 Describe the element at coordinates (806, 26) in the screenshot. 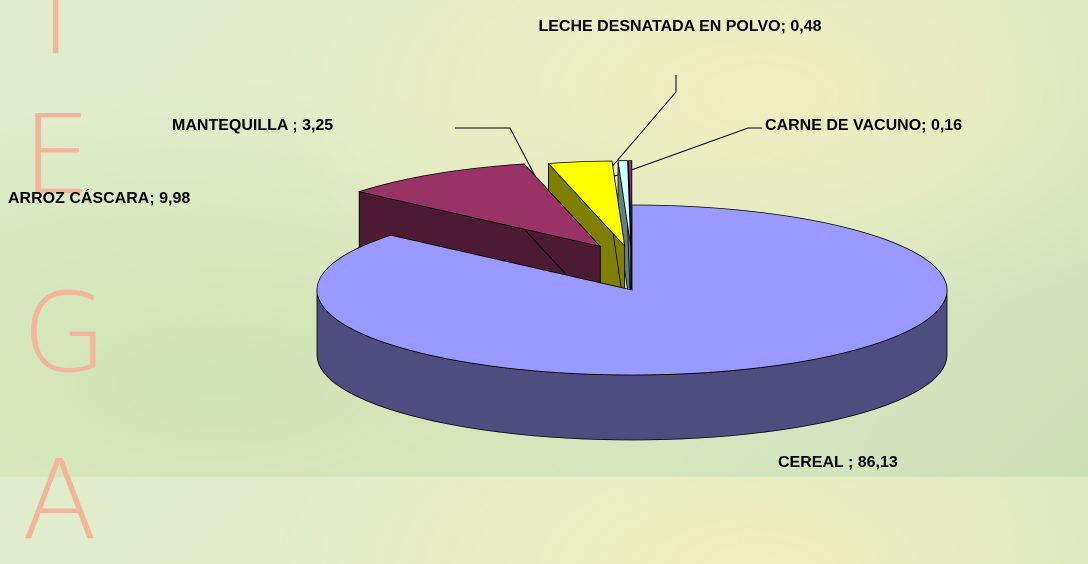

I see `value-label: 0,48` at that location.